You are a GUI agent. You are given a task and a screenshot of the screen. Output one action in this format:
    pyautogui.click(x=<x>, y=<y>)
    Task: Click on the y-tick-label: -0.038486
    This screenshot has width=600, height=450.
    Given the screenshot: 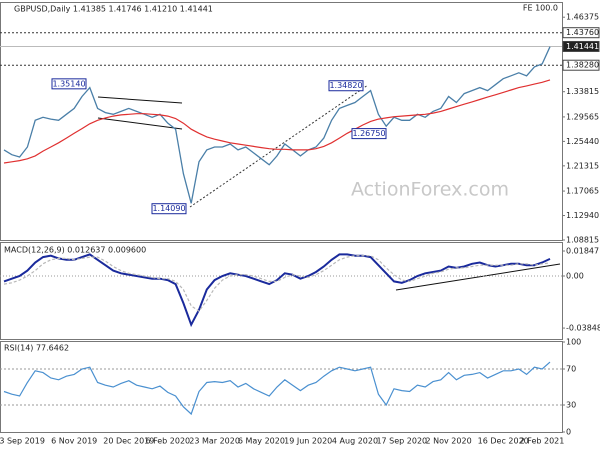 What is the action you would take?
    pyautogui.click(x=583, y=328)
    